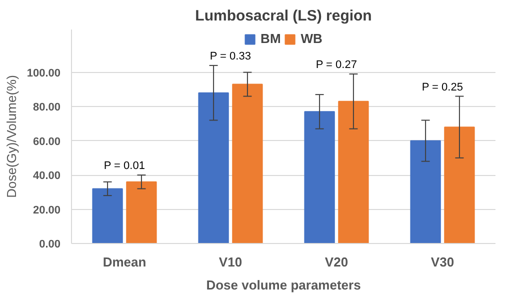  I want to click on annotation: P = 0.33, so click(230, 56).